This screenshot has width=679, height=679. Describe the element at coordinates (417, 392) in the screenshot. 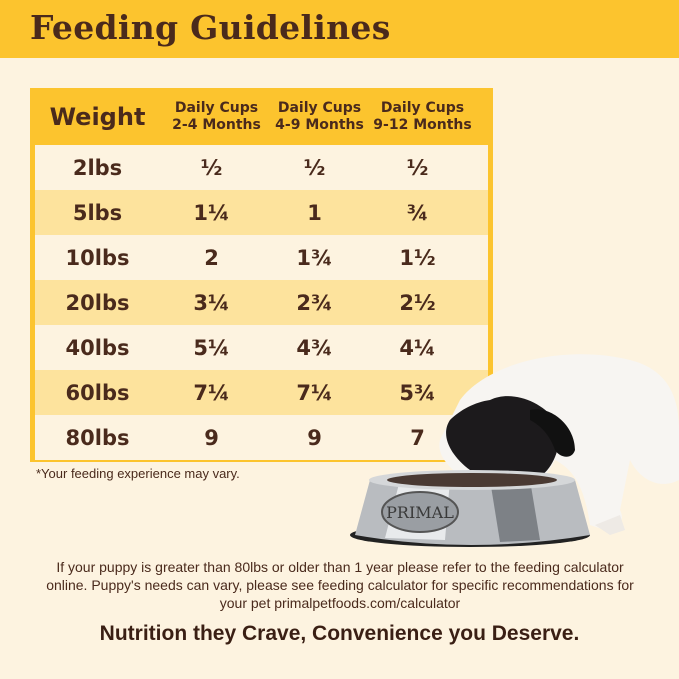

I see `cups-cell: 5¾` at that location.